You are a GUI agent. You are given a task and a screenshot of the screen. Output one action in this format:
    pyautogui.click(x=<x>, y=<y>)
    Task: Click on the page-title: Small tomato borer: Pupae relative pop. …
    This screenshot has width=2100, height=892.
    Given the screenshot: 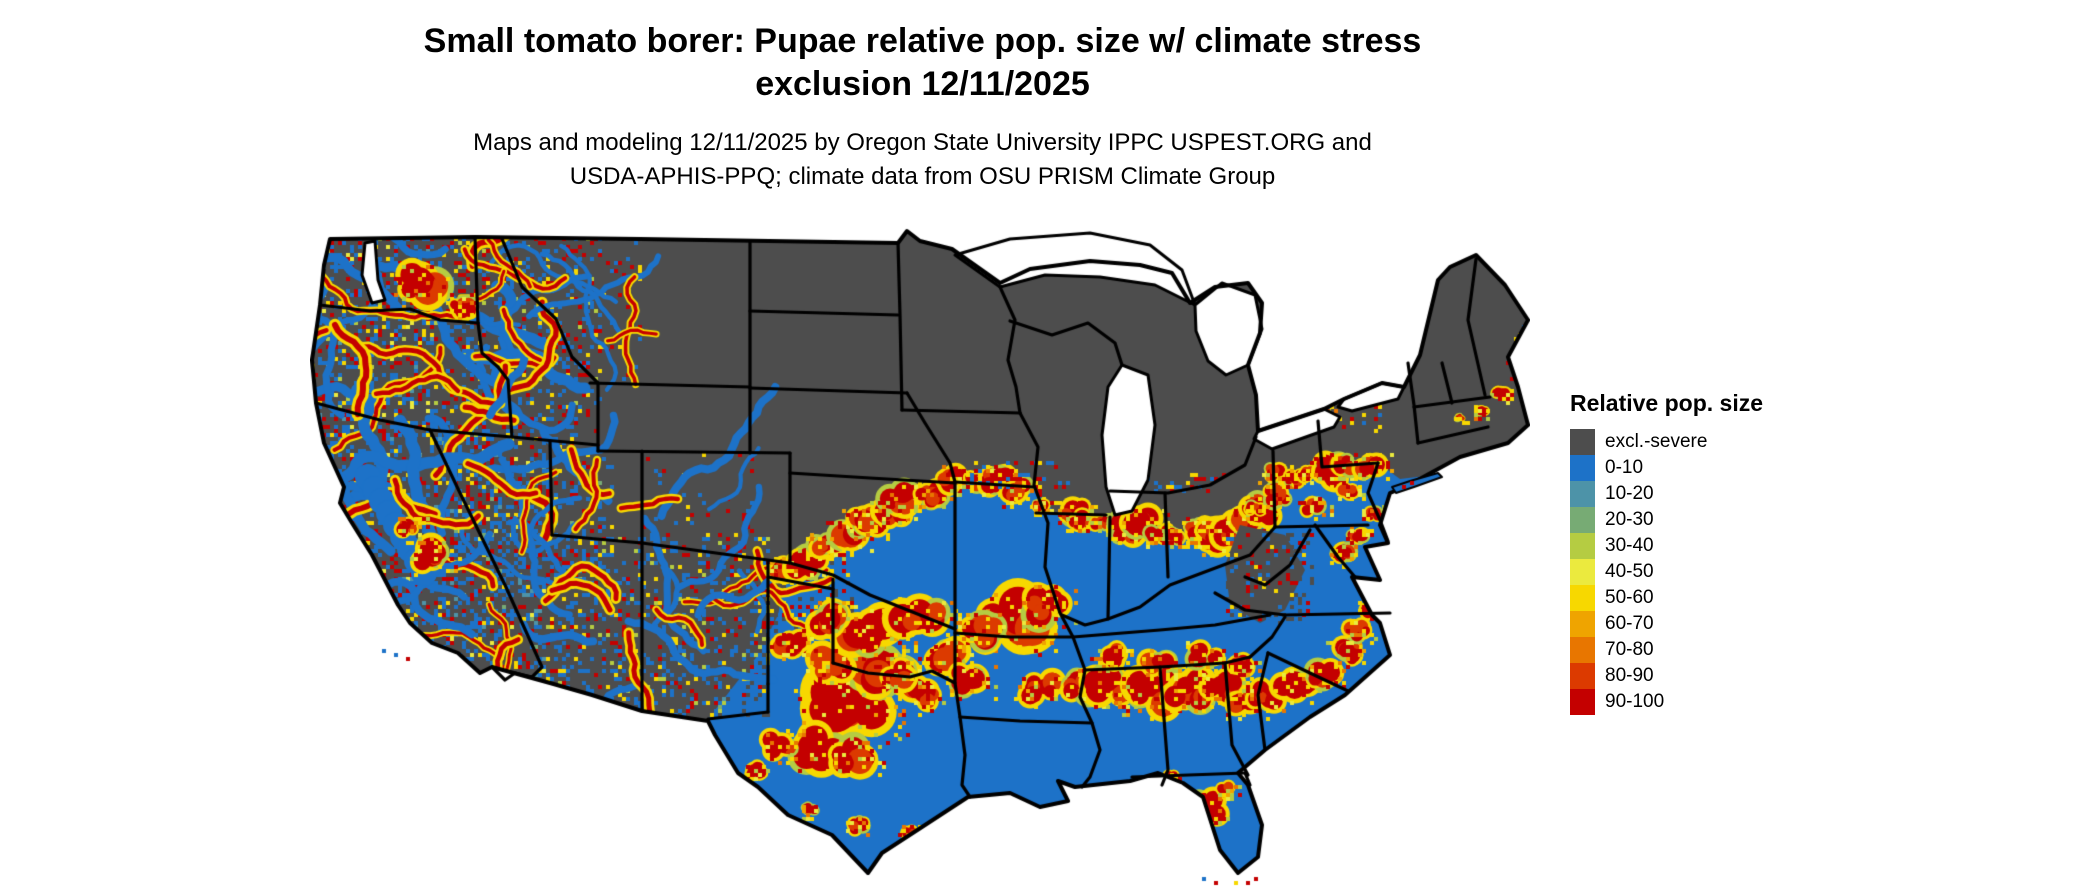 What is the action you would take?
    pyautogui.click(x=922, y=63)
    